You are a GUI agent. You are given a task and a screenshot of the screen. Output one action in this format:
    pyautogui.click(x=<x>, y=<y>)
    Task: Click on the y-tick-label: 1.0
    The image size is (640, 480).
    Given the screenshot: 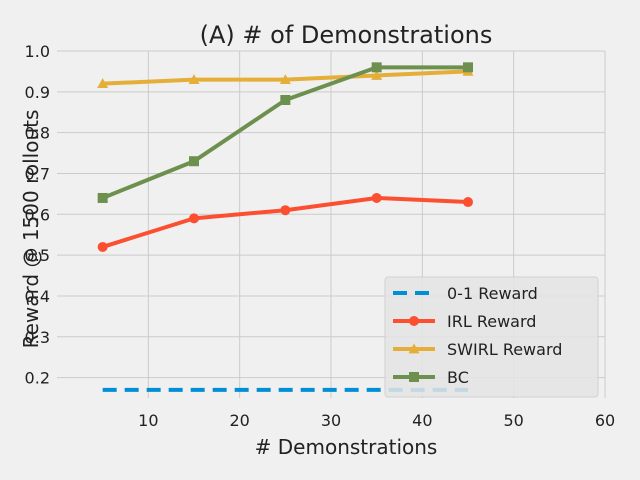 What is the action you would take?
    pyautogui.click(x=37, y=51)
    